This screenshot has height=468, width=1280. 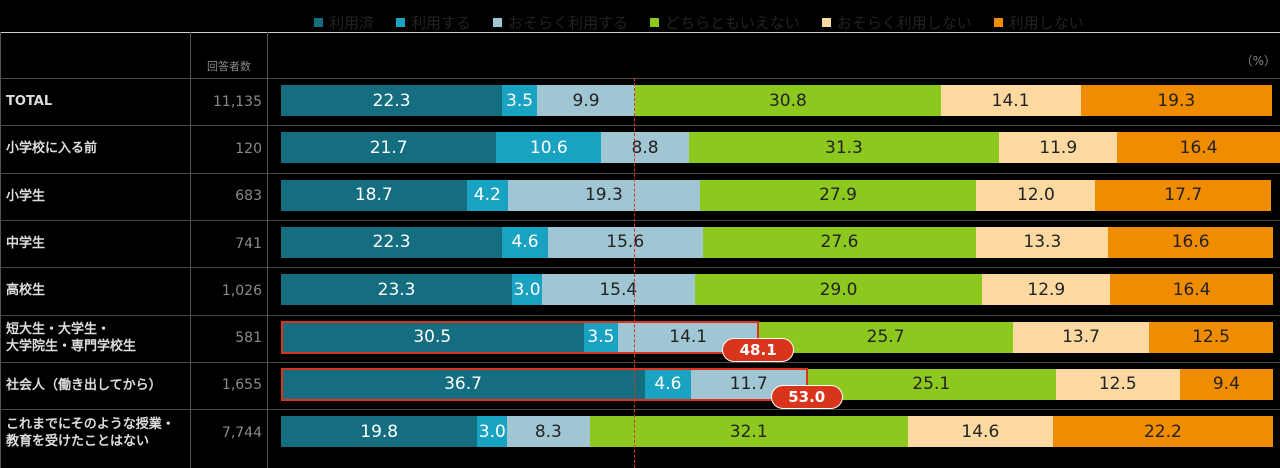 What do you see at coordinates (248, 243) in the screenshot?
I see `respondent-count: 741` at bounding box center [248, 243].